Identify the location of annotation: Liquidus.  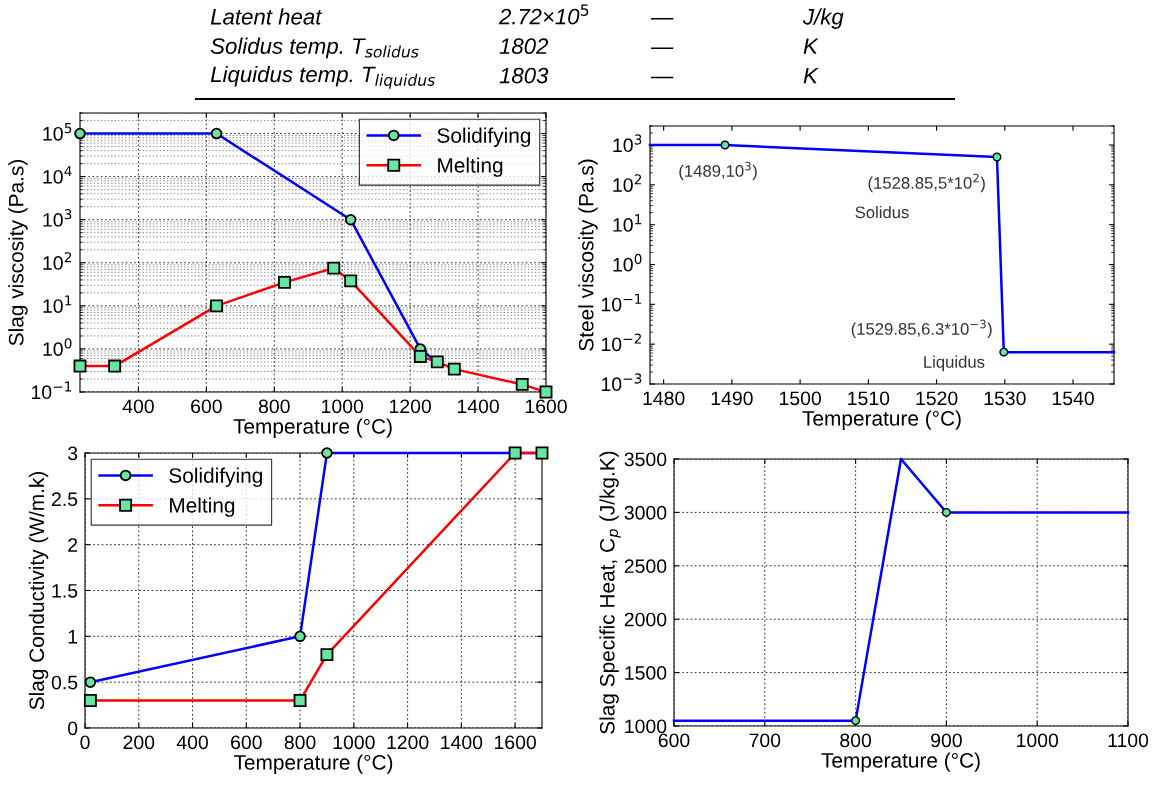
(954, 363).